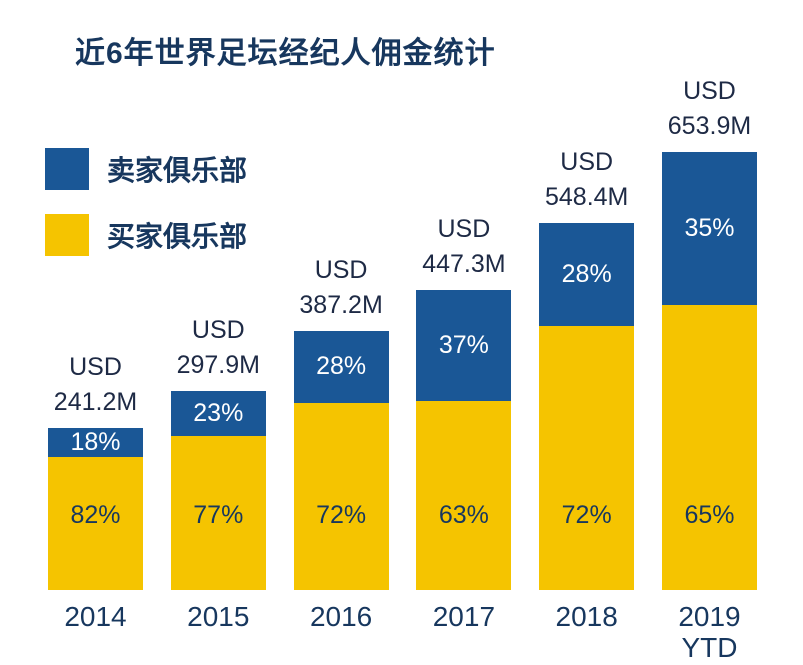 The image size is (803, 665). I want to click on x-axis-label-2016: 2016, so click(341, 627).